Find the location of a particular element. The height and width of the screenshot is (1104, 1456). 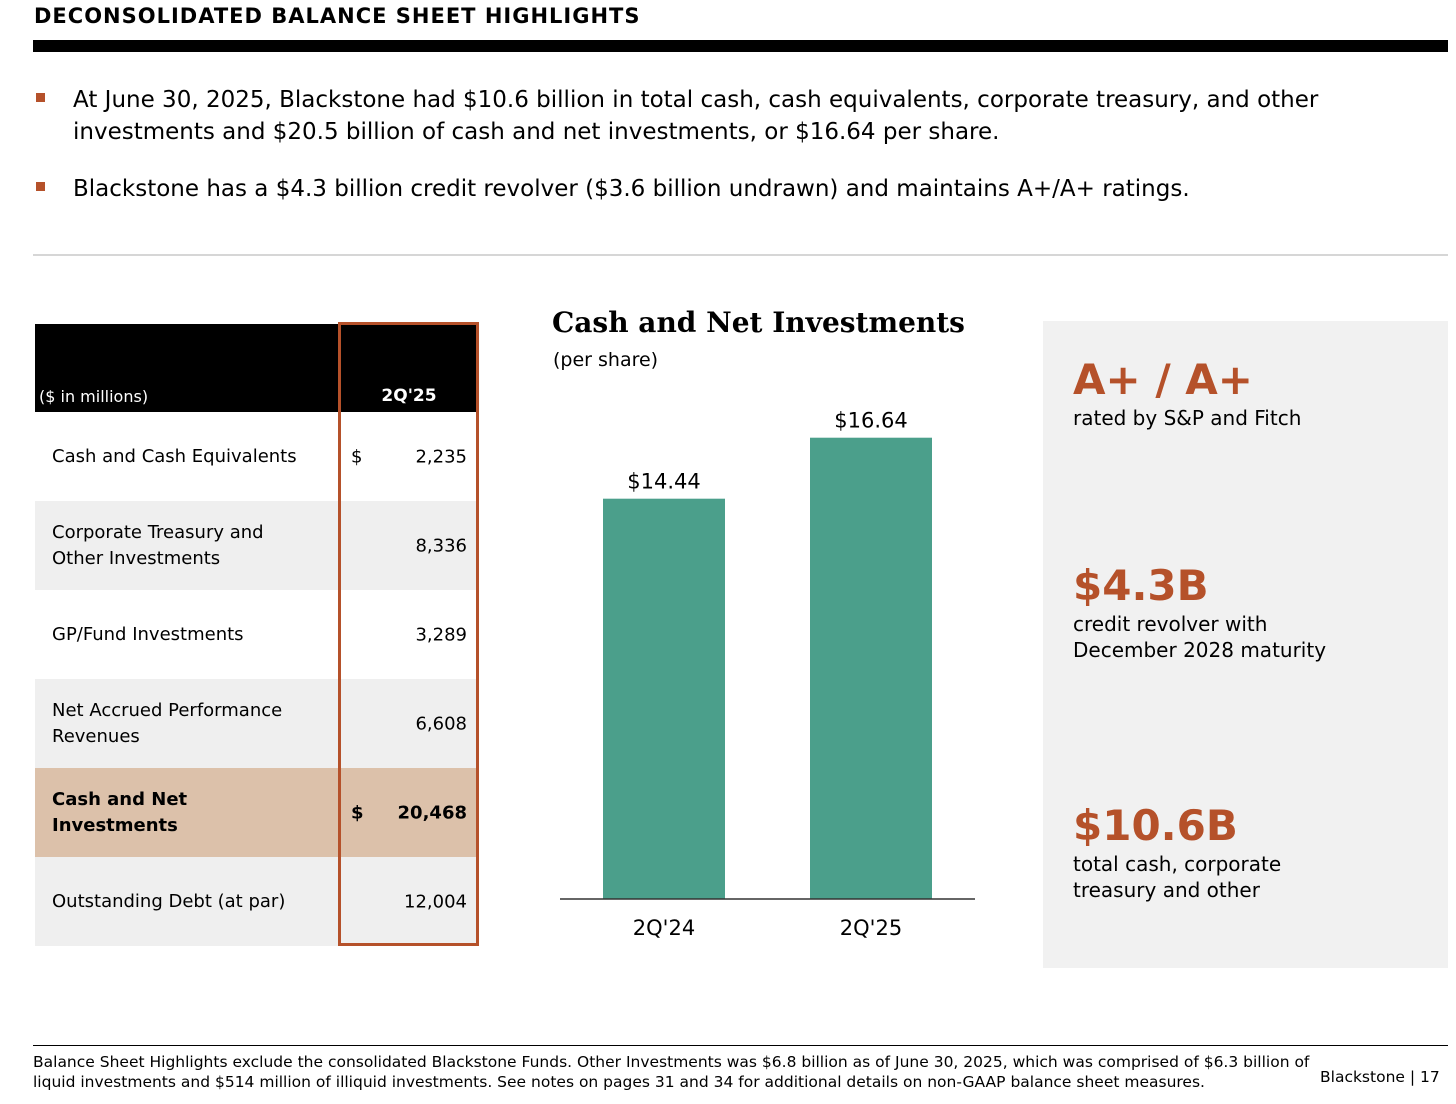

stat-value: $10.6B is located at coordinates (1155, 825).